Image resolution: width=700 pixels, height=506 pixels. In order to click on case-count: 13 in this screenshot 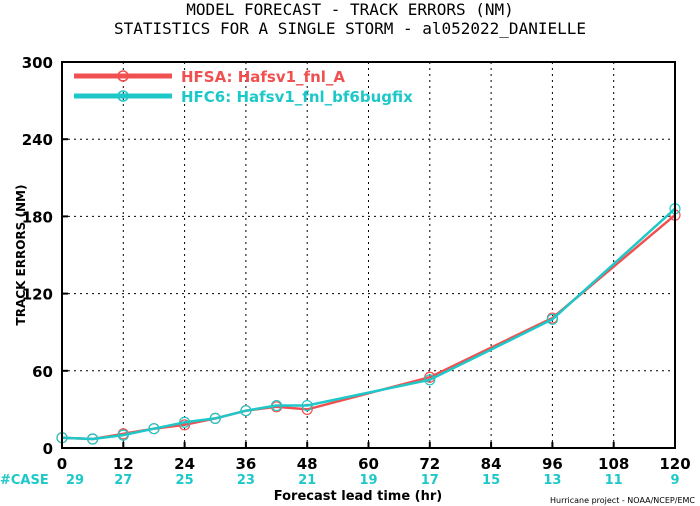, I will do `click(552, 480)`.